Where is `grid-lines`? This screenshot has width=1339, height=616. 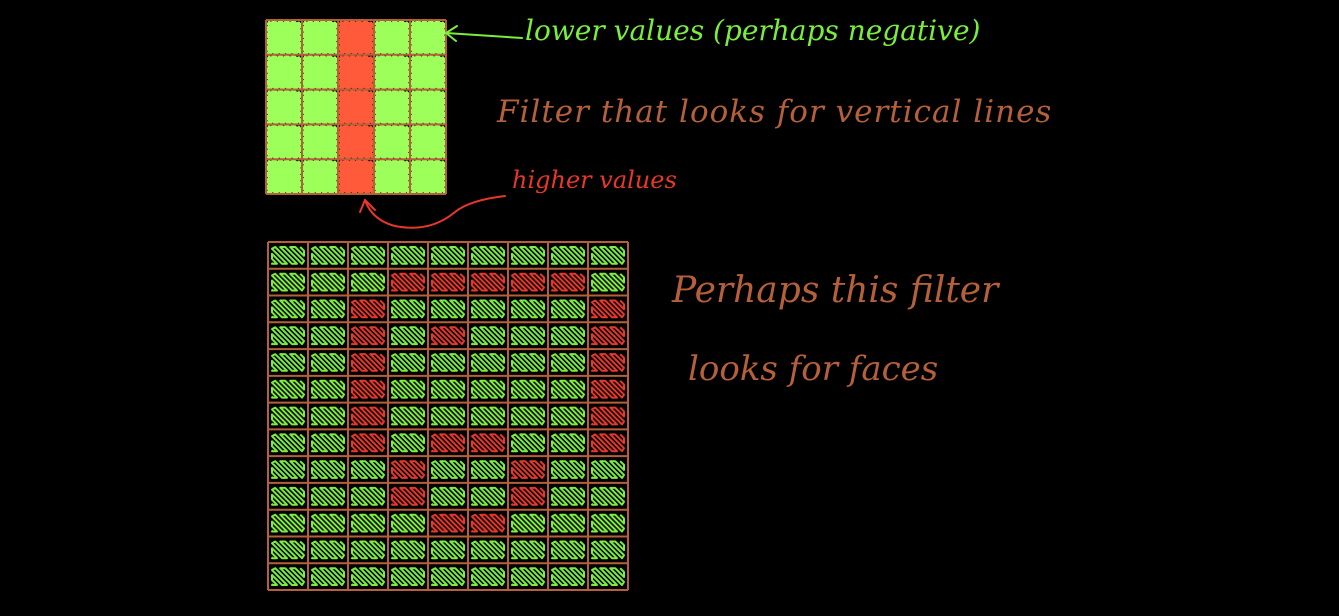
grid-lines is located at coordinates (356, 107).